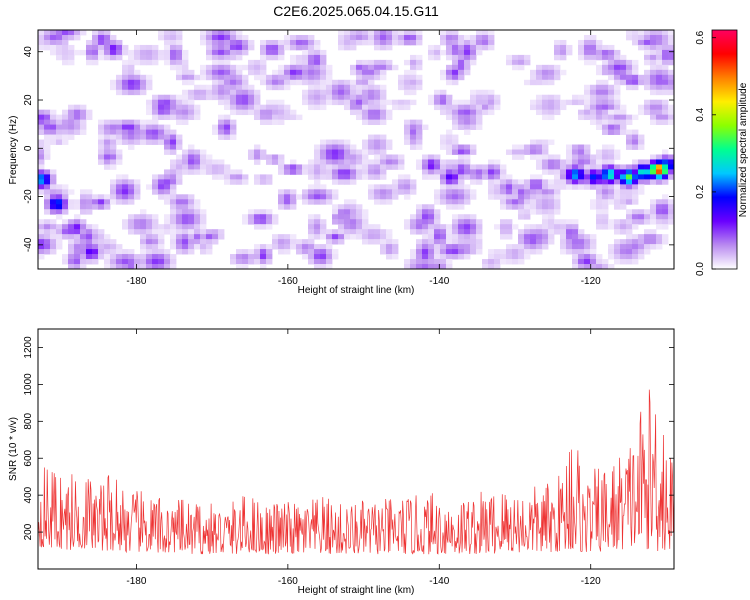  What do you see at coordinates (439, 281) in the screenshot?
I see `spectrogram-x-tick-label: -140` at bounding box center [439, 281].